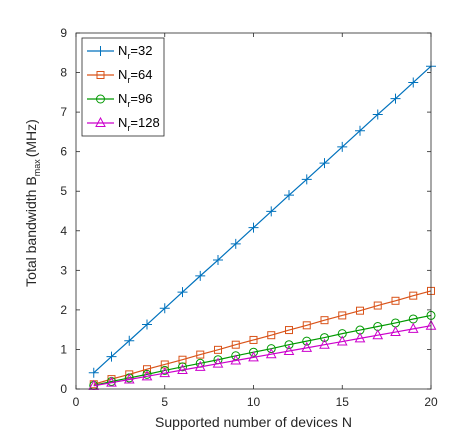 The width and height of the screenshot is (474, 437). What do you see at coordinates (164, 402) in the screenshot?
I see `x-tick-label: 5` at bounding box center [164, 402].